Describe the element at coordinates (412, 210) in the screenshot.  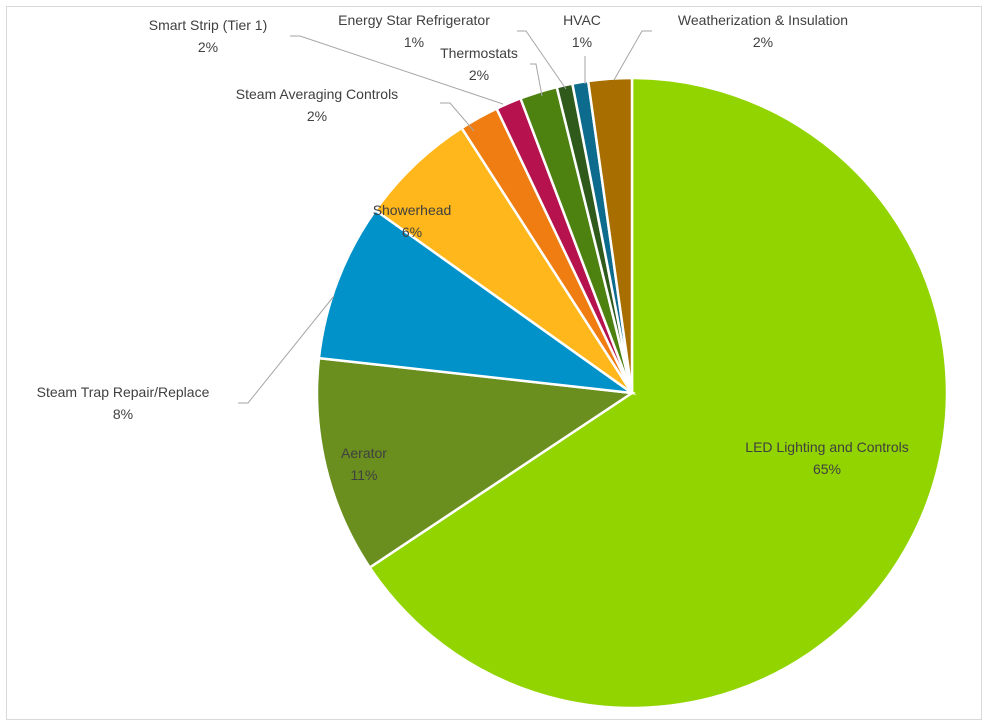
I see `slice-label: Showerhead` at that location.